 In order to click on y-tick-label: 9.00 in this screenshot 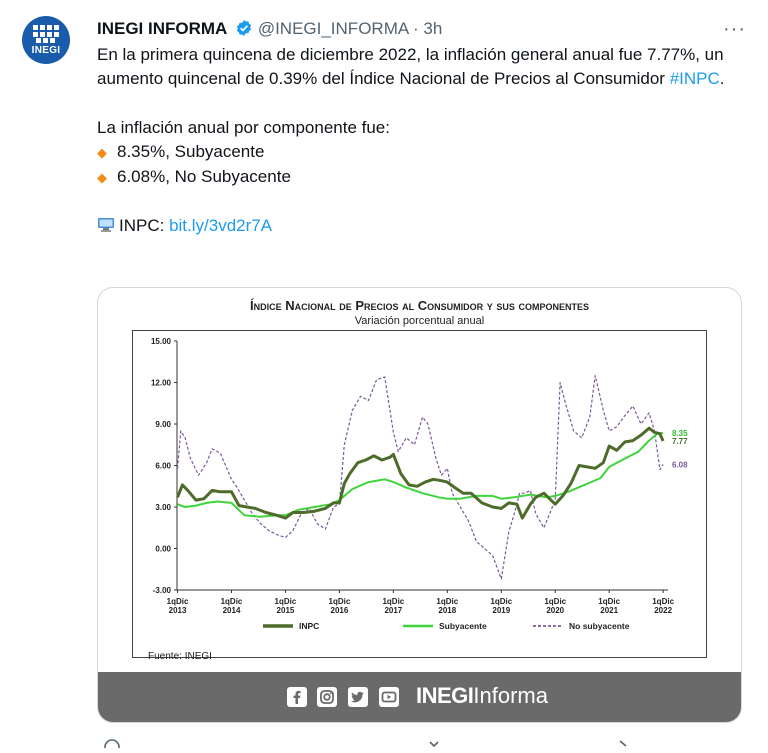, I will do `click(163, 424)`.